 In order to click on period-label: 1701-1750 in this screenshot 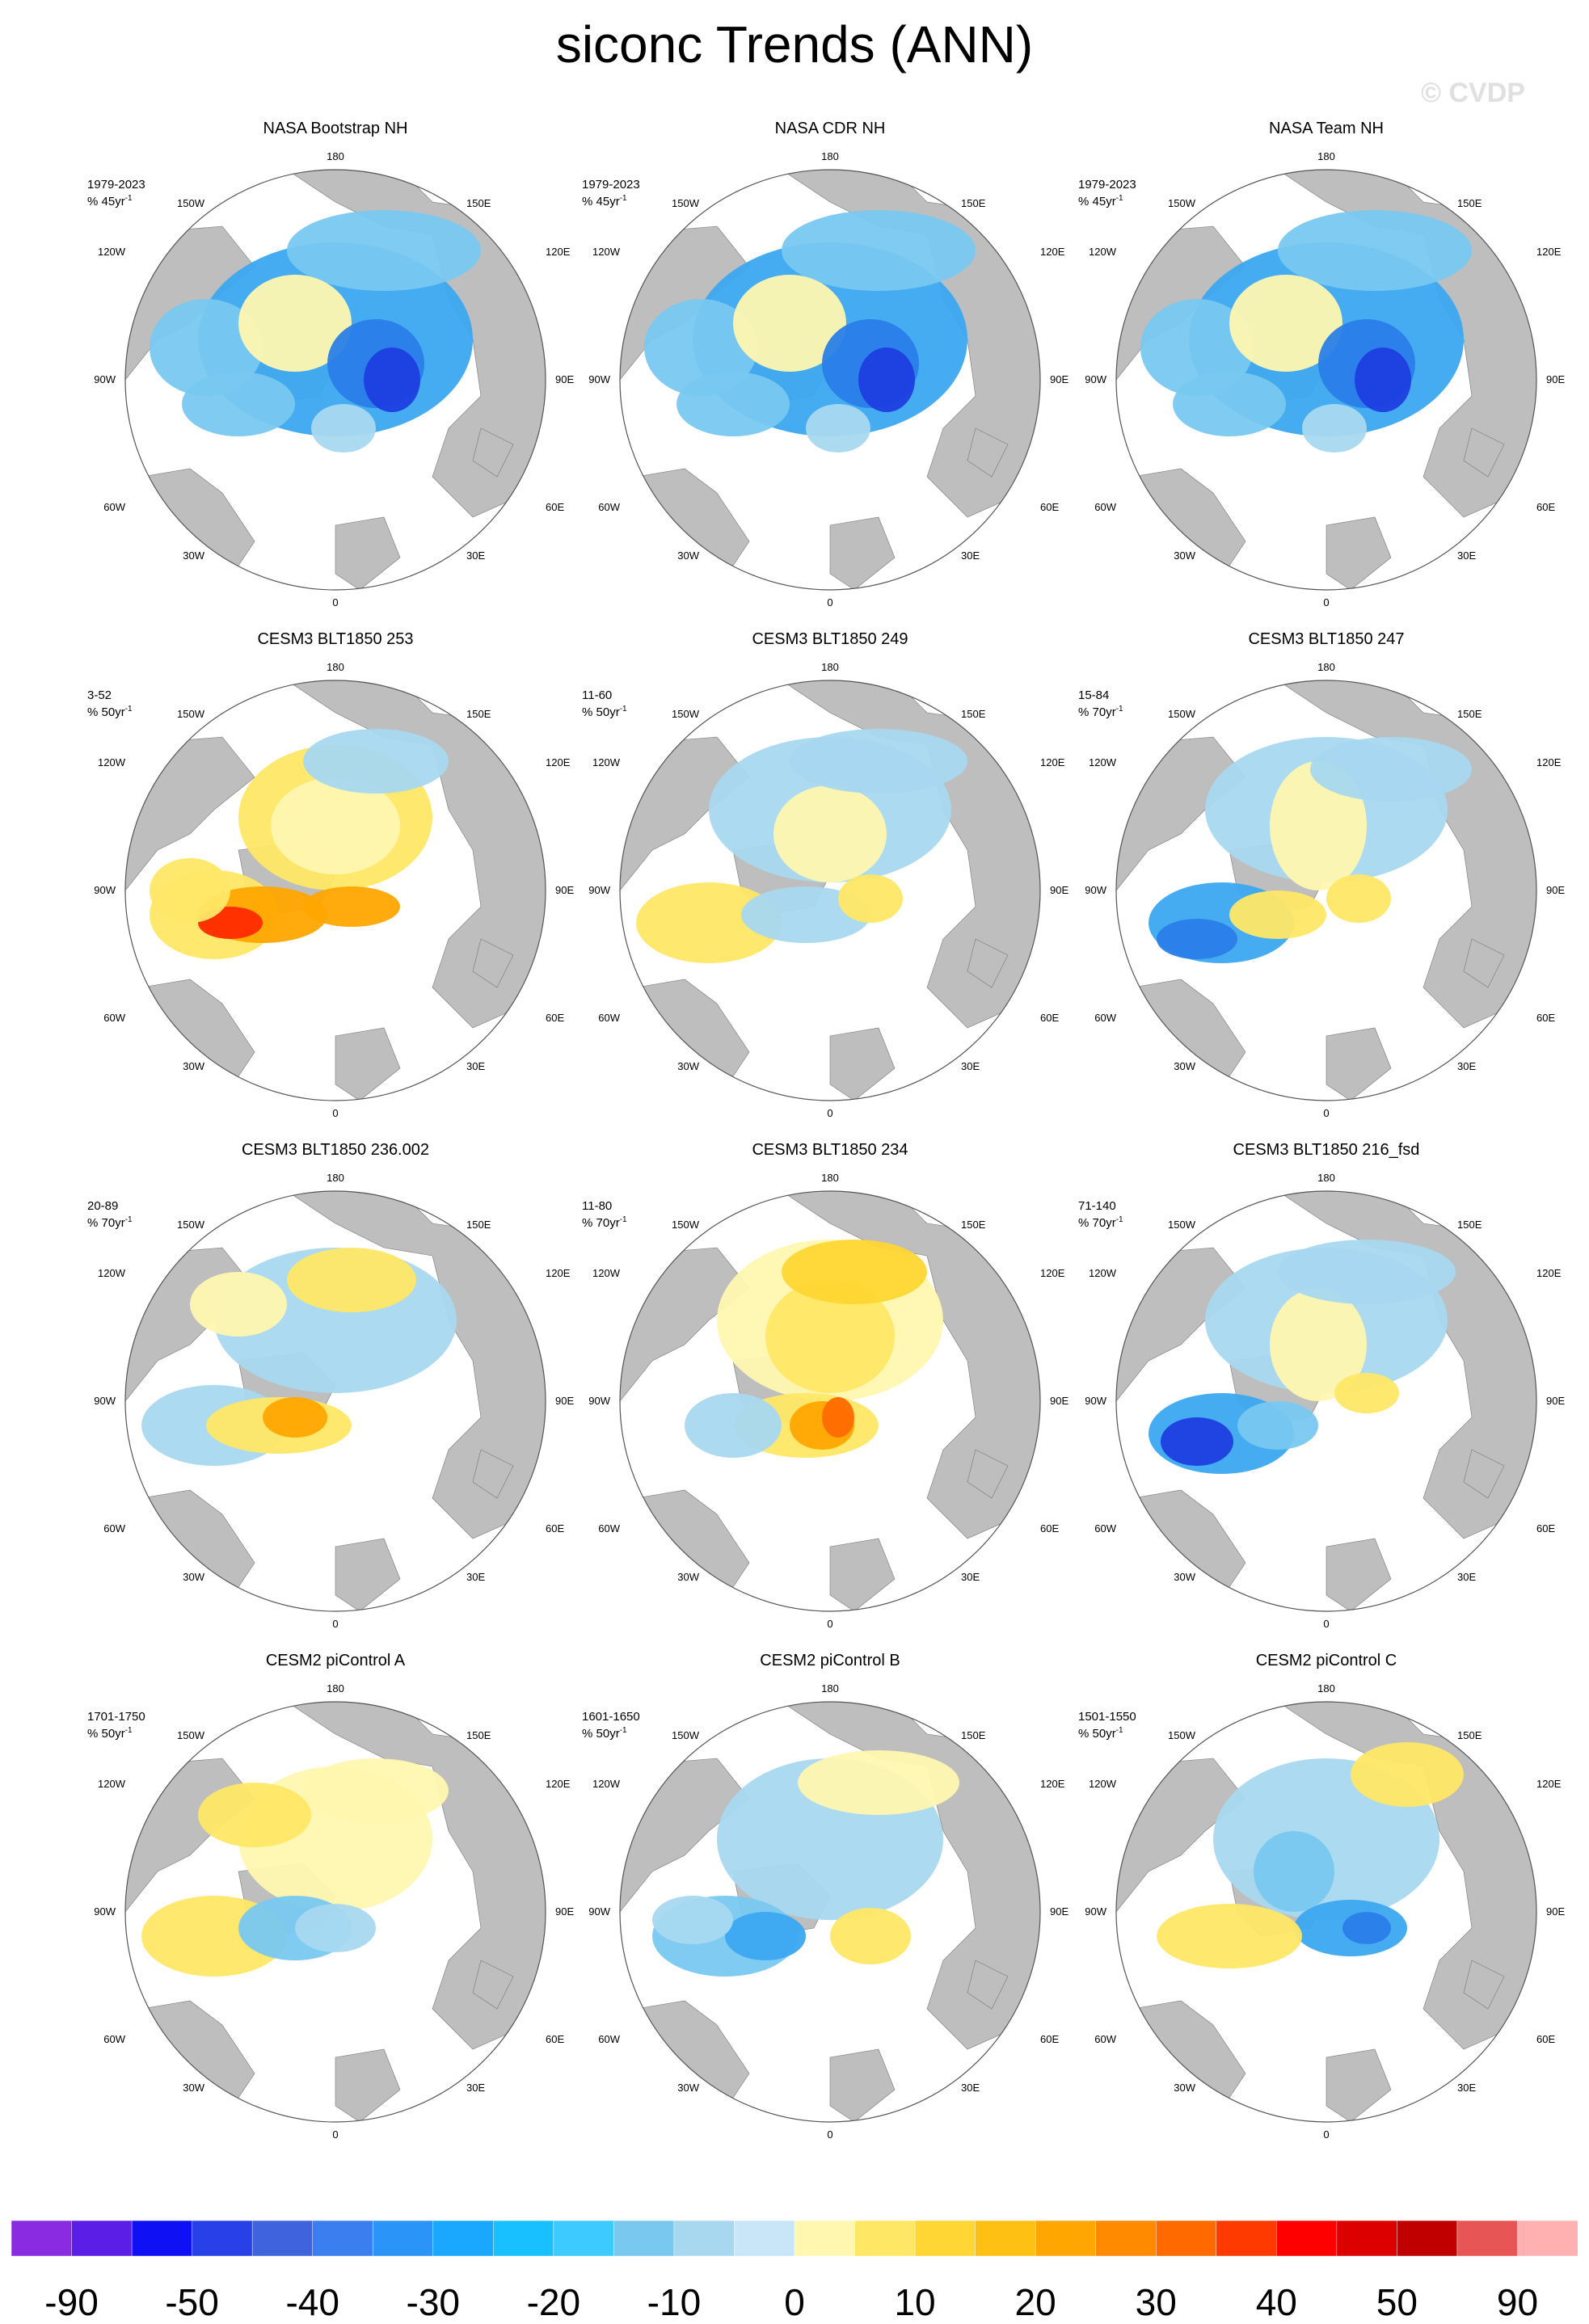, I will do `click(116, 1717)`.